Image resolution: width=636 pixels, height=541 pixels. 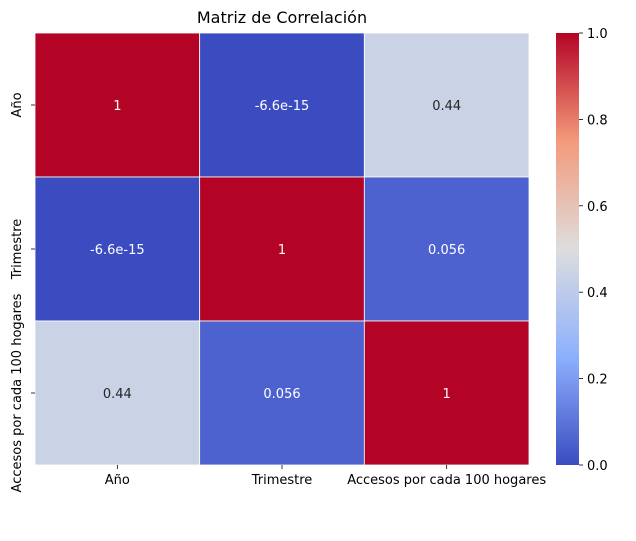 What do you see at coordinates (282, 480) in the screenshot?
I see `x-tick-label: Trimestre` at bounding box center [282, 480].